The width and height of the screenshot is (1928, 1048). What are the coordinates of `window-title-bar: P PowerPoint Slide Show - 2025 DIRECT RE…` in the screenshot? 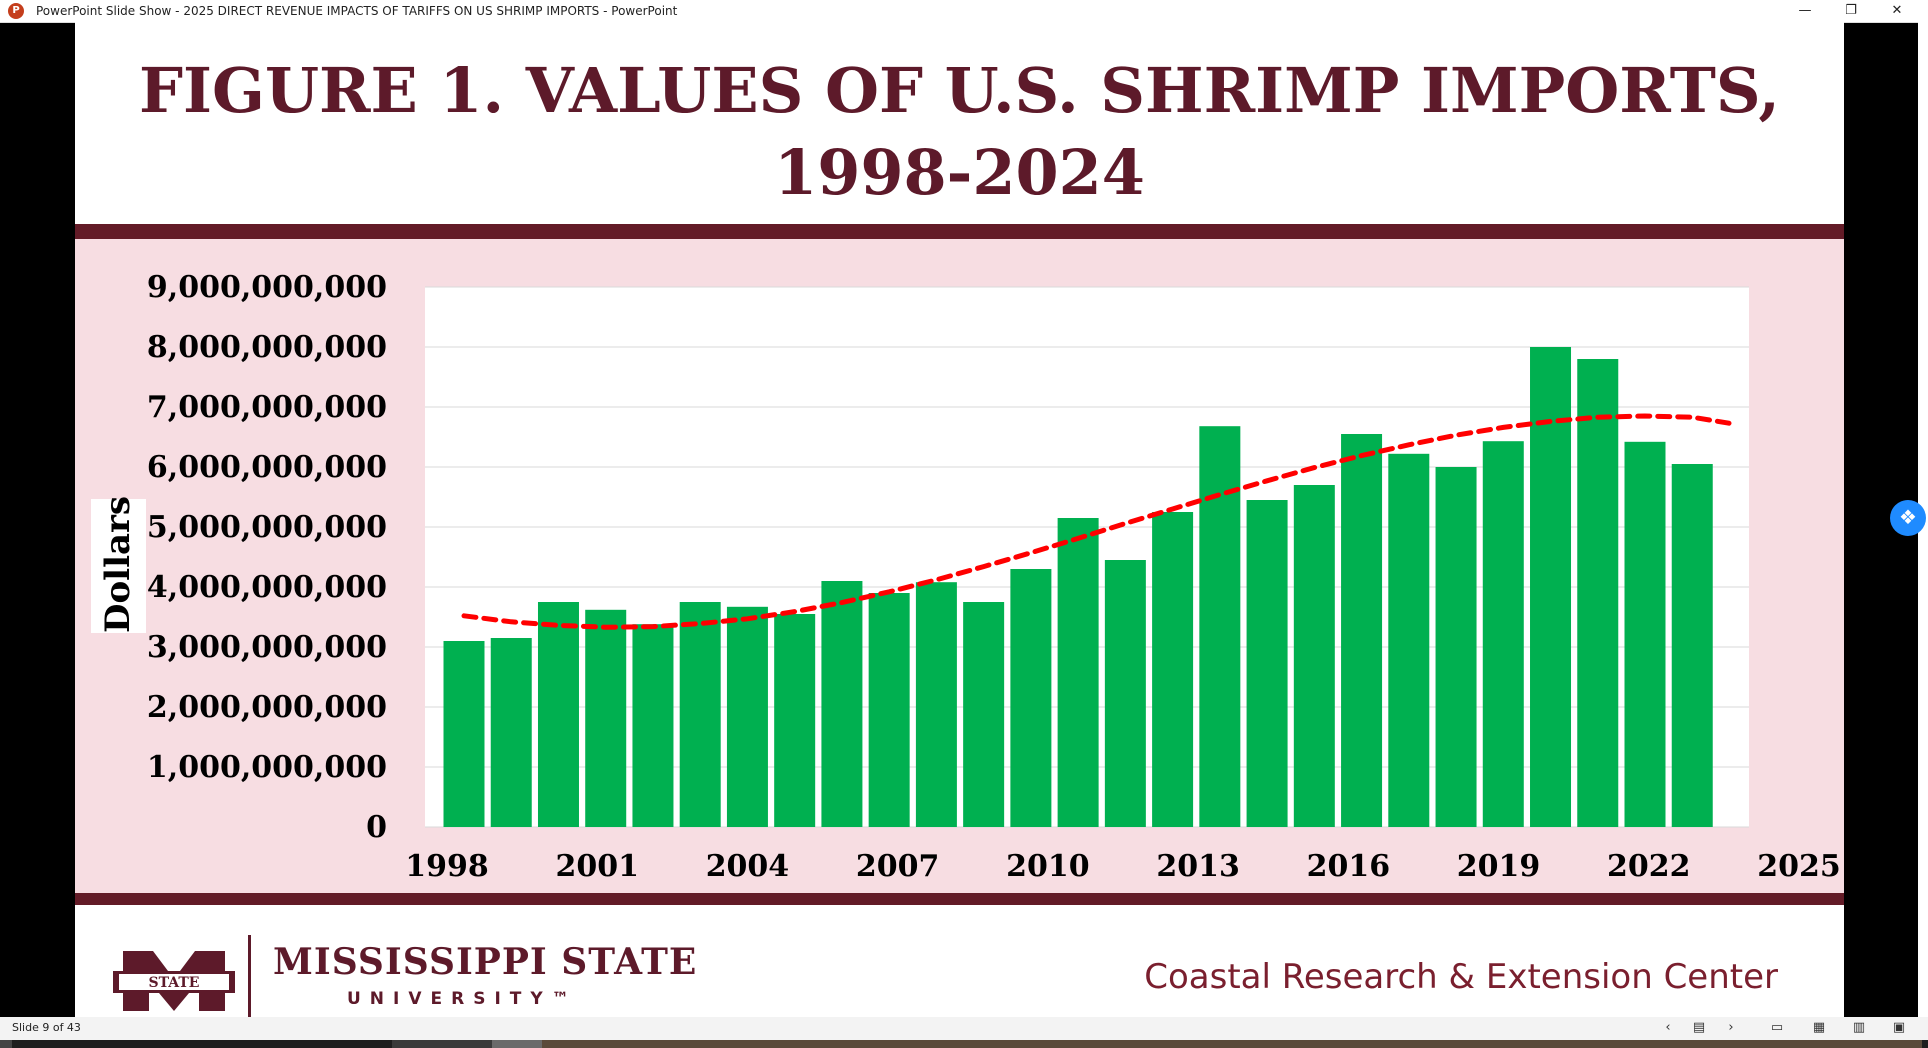 It's located at (964, 11).